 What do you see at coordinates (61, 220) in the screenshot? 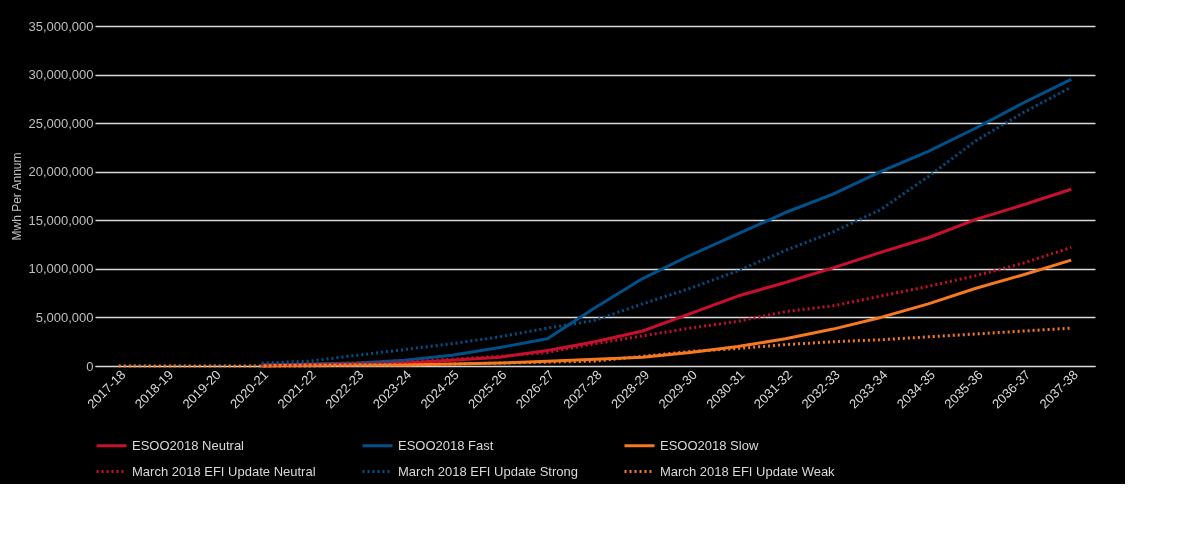
I see `y-tick-label: 15,000,000` at bounding box center [61, 220].